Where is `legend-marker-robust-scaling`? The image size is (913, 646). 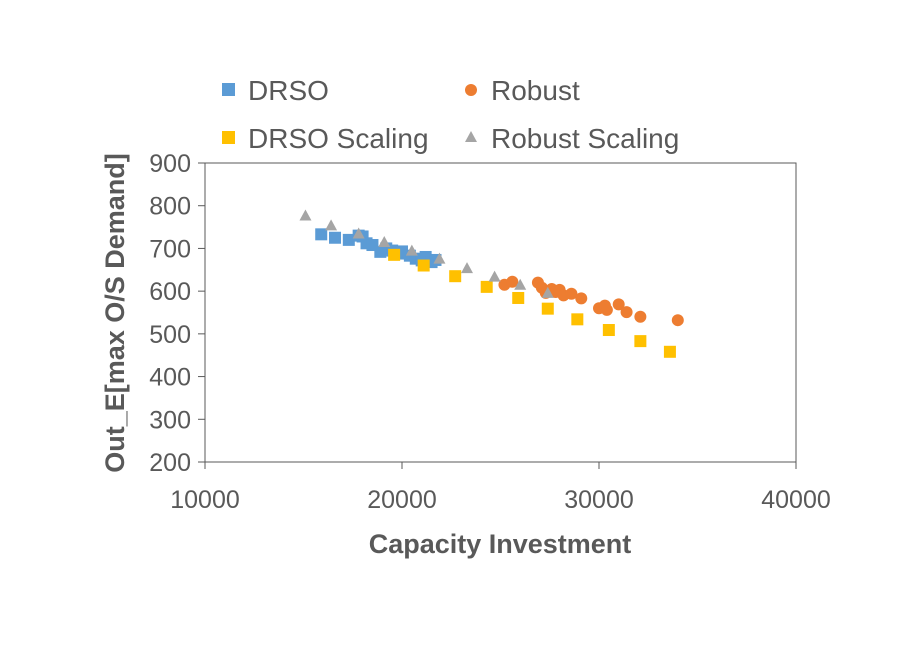
legend-marker-robust-scaling is located at coordinates (471, 136).